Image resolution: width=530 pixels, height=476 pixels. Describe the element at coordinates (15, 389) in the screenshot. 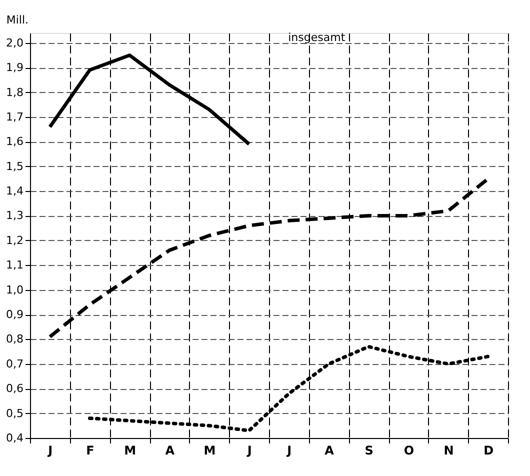

I see `y-tick-label: 0,6` at that location.